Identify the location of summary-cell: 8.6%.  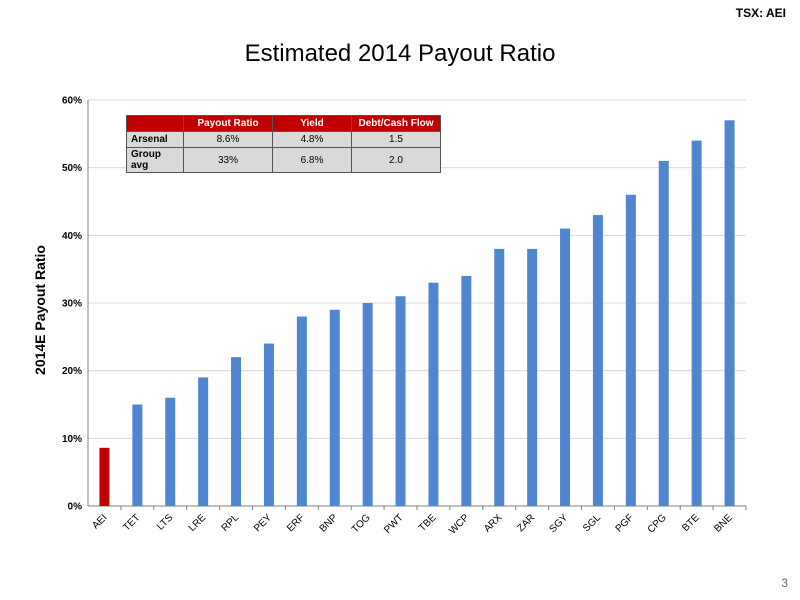
(228, 139).